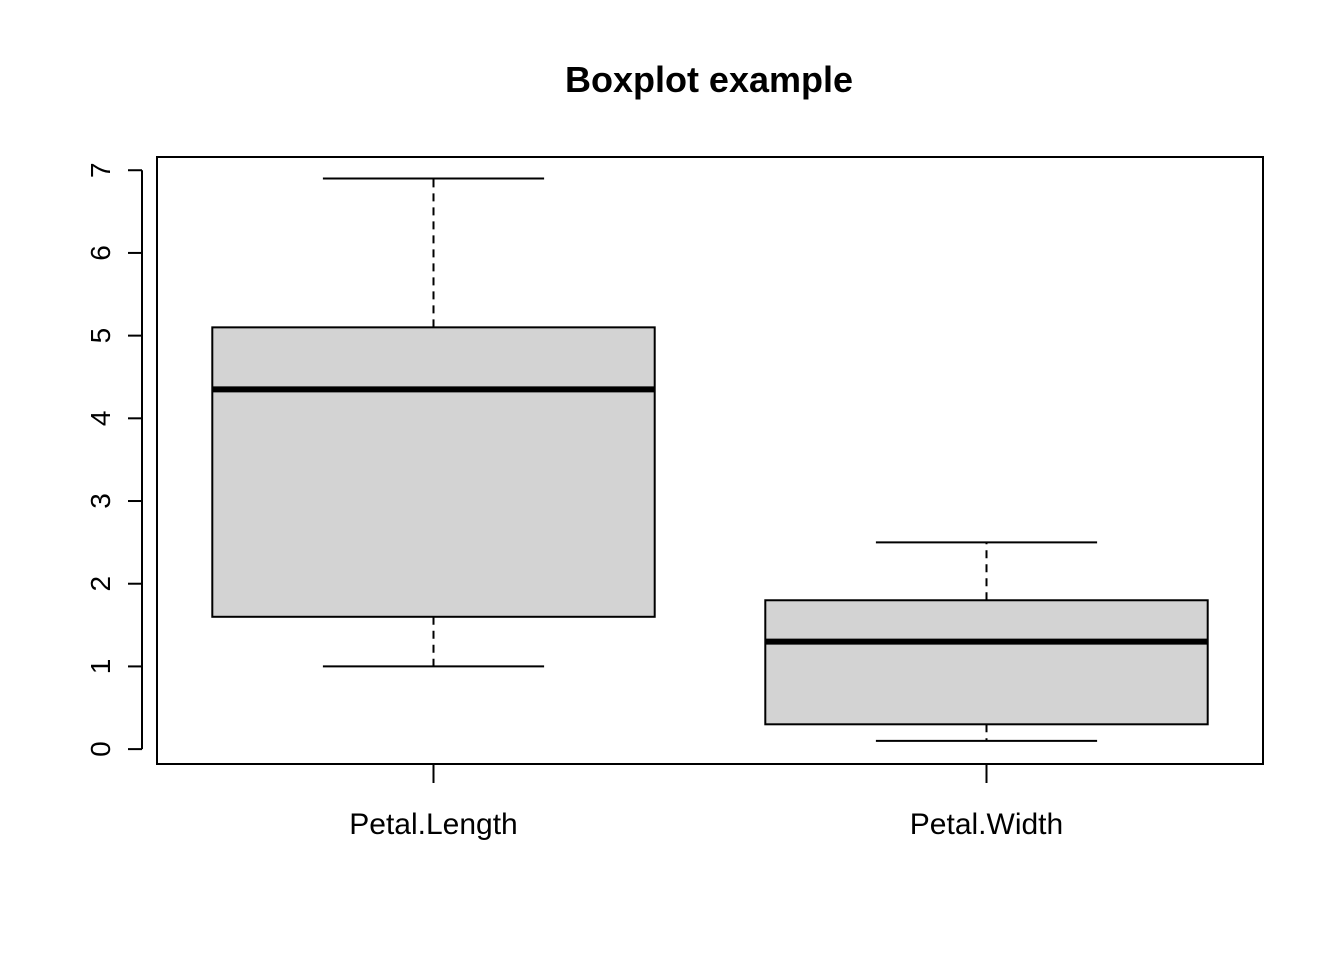 Image resolution: width=1344 pixels, height=960 pixels. I want to click on y-tick-label: 0, so click(100, 749).